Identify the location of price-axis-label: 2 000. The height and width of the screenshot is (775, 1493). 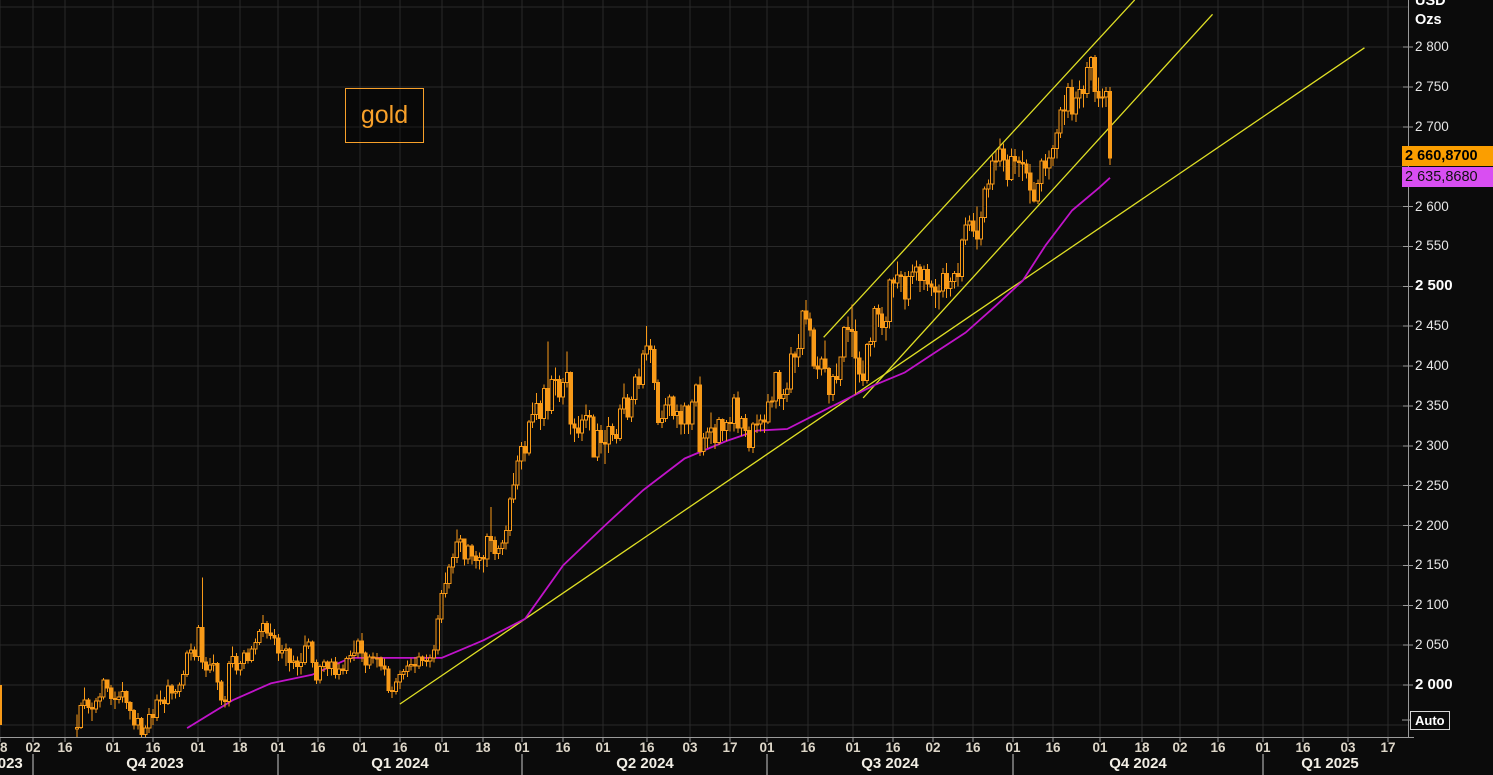
(1434, 684).